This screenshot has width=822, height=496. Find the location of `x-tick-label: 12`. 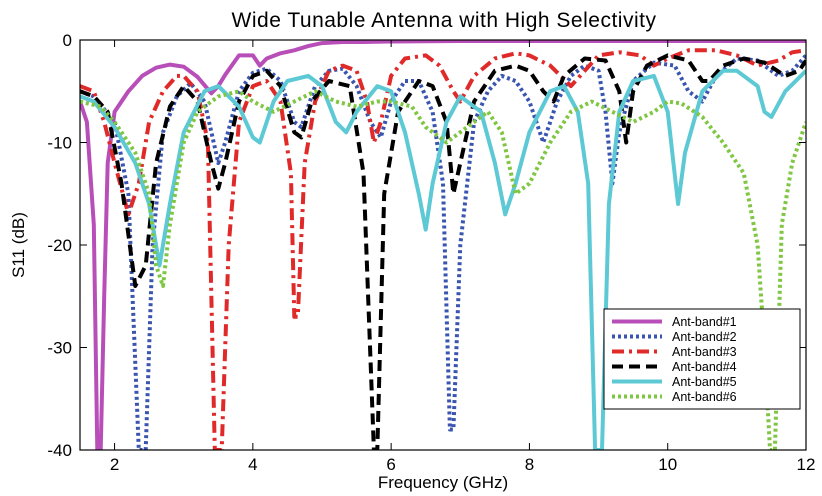

x-tick-label: 12 is located at coordinates (806, 464).